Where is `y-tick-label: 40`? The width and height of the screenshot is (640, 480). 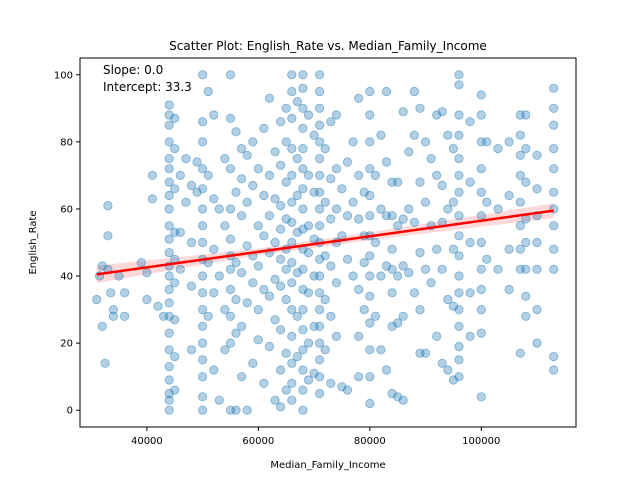
y-tick-label: 40 is located at coordinates (66, 277).